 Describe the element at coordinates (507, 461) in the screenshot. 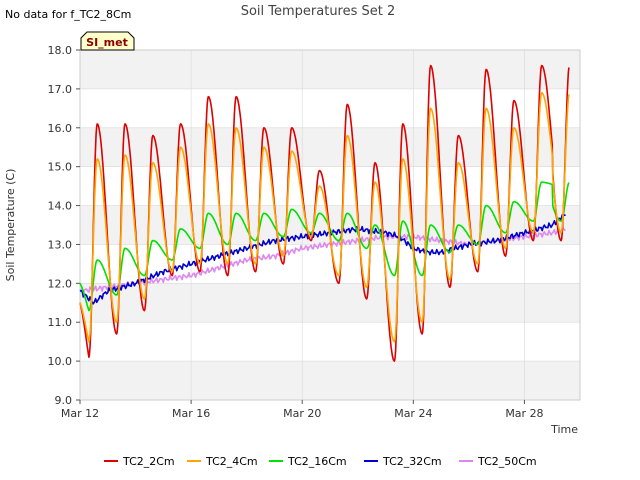

I see `legend-label: TC2_50Cm` at that location.